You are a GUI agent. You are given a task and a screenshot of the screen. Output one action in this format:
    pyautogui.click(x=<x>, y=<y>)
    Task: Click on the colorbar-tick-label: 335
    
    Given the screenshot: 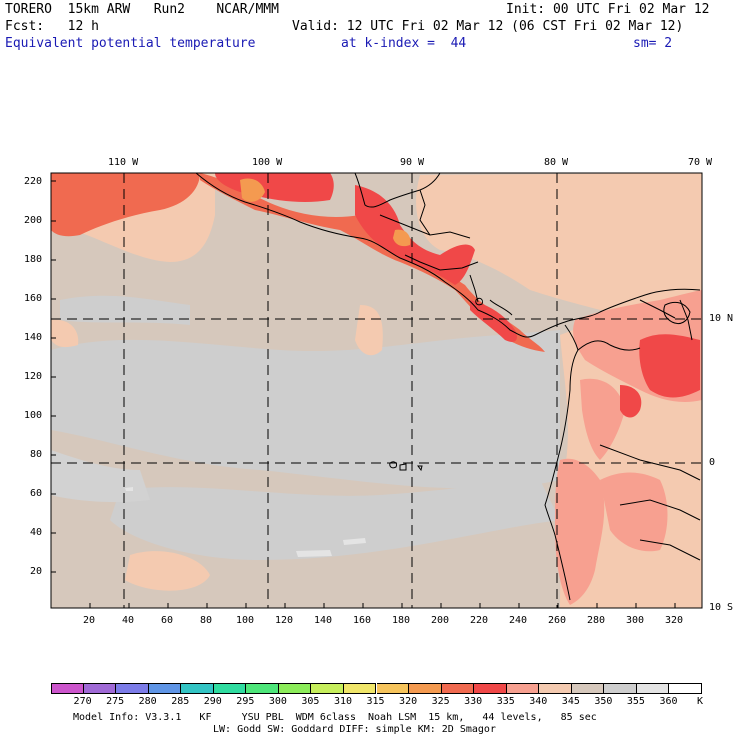 What is the action you would take?
    pyautogui.click(x=505, y=701)
    